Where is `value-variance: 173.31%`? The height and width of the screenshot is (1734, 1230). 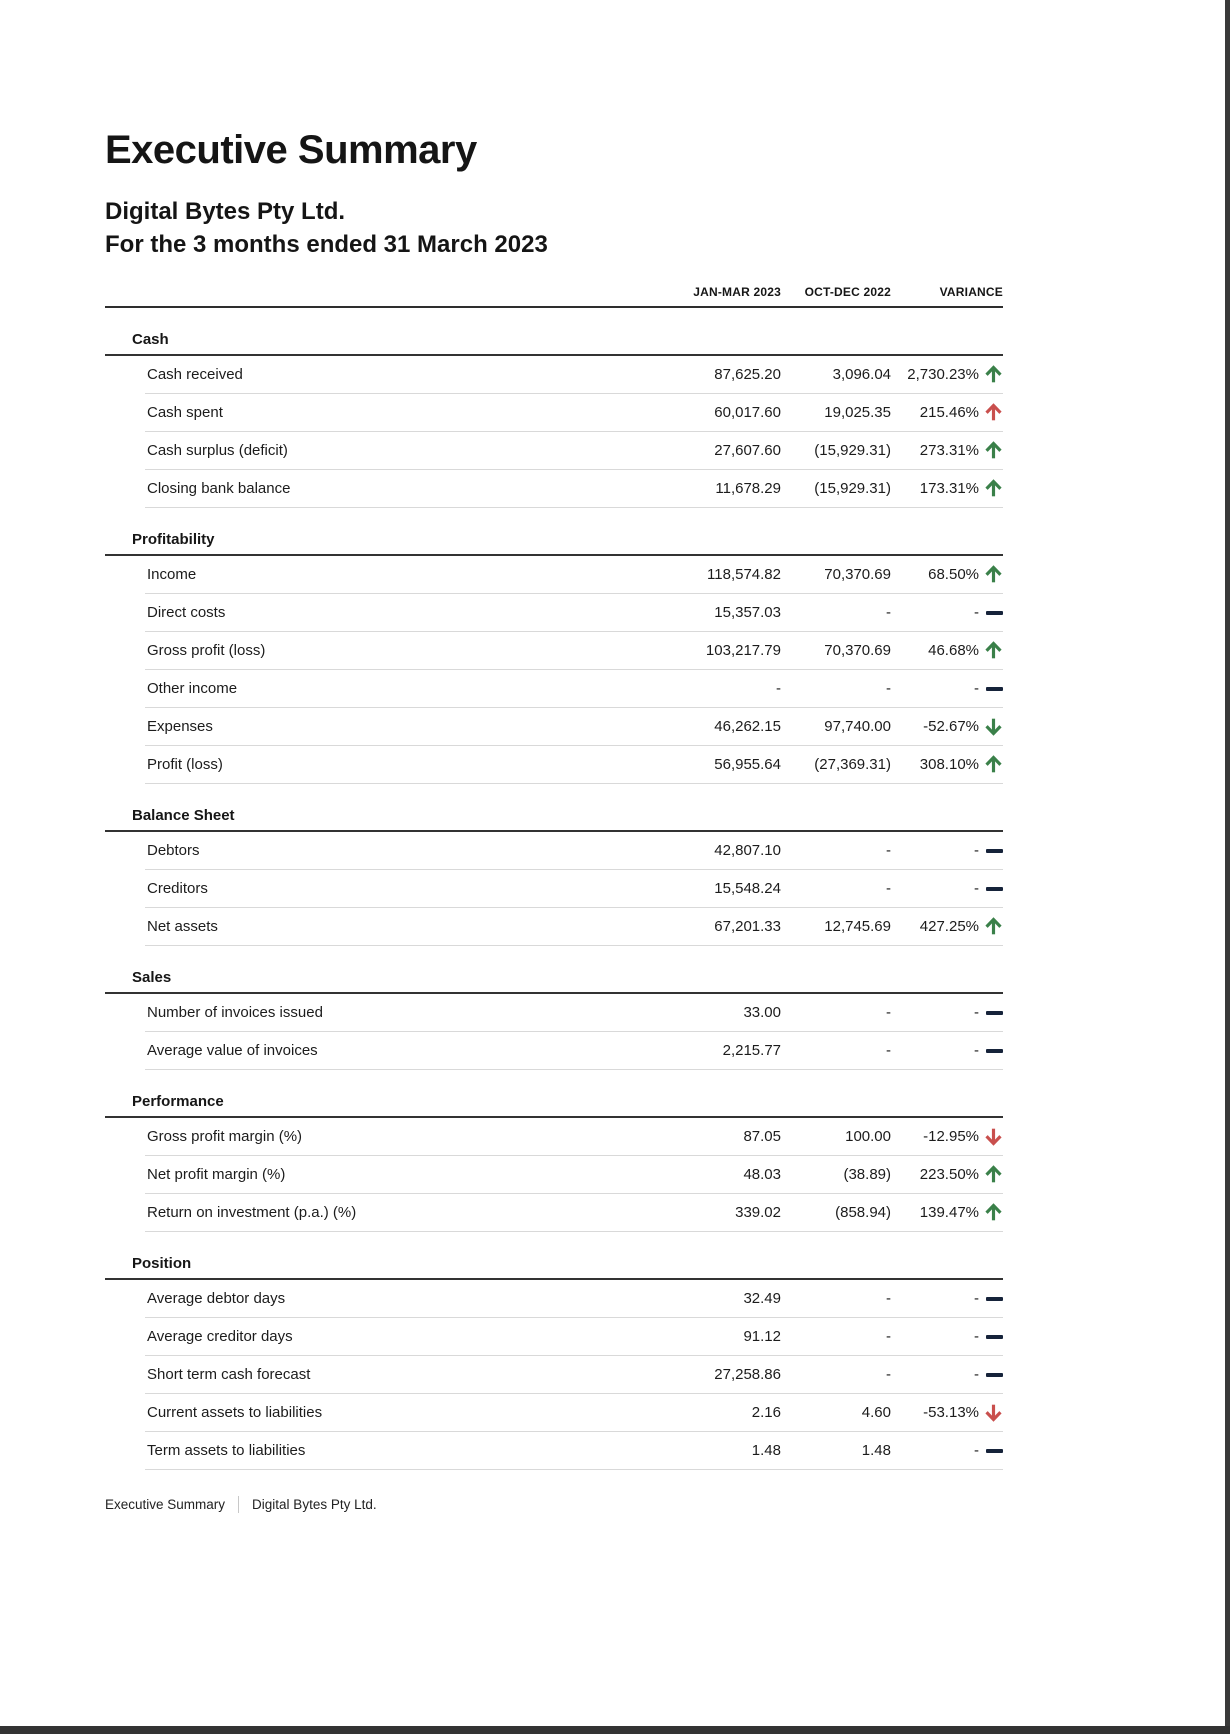
value-variance: 173.31% is located at coordinates (949, 489).